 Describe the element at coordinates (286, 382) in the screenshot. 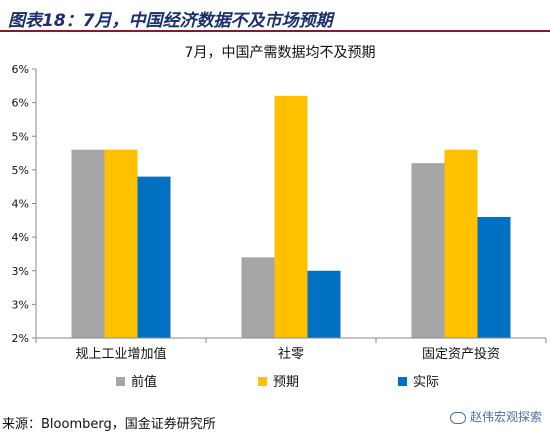

I see `legend-label: 预期` at that location.